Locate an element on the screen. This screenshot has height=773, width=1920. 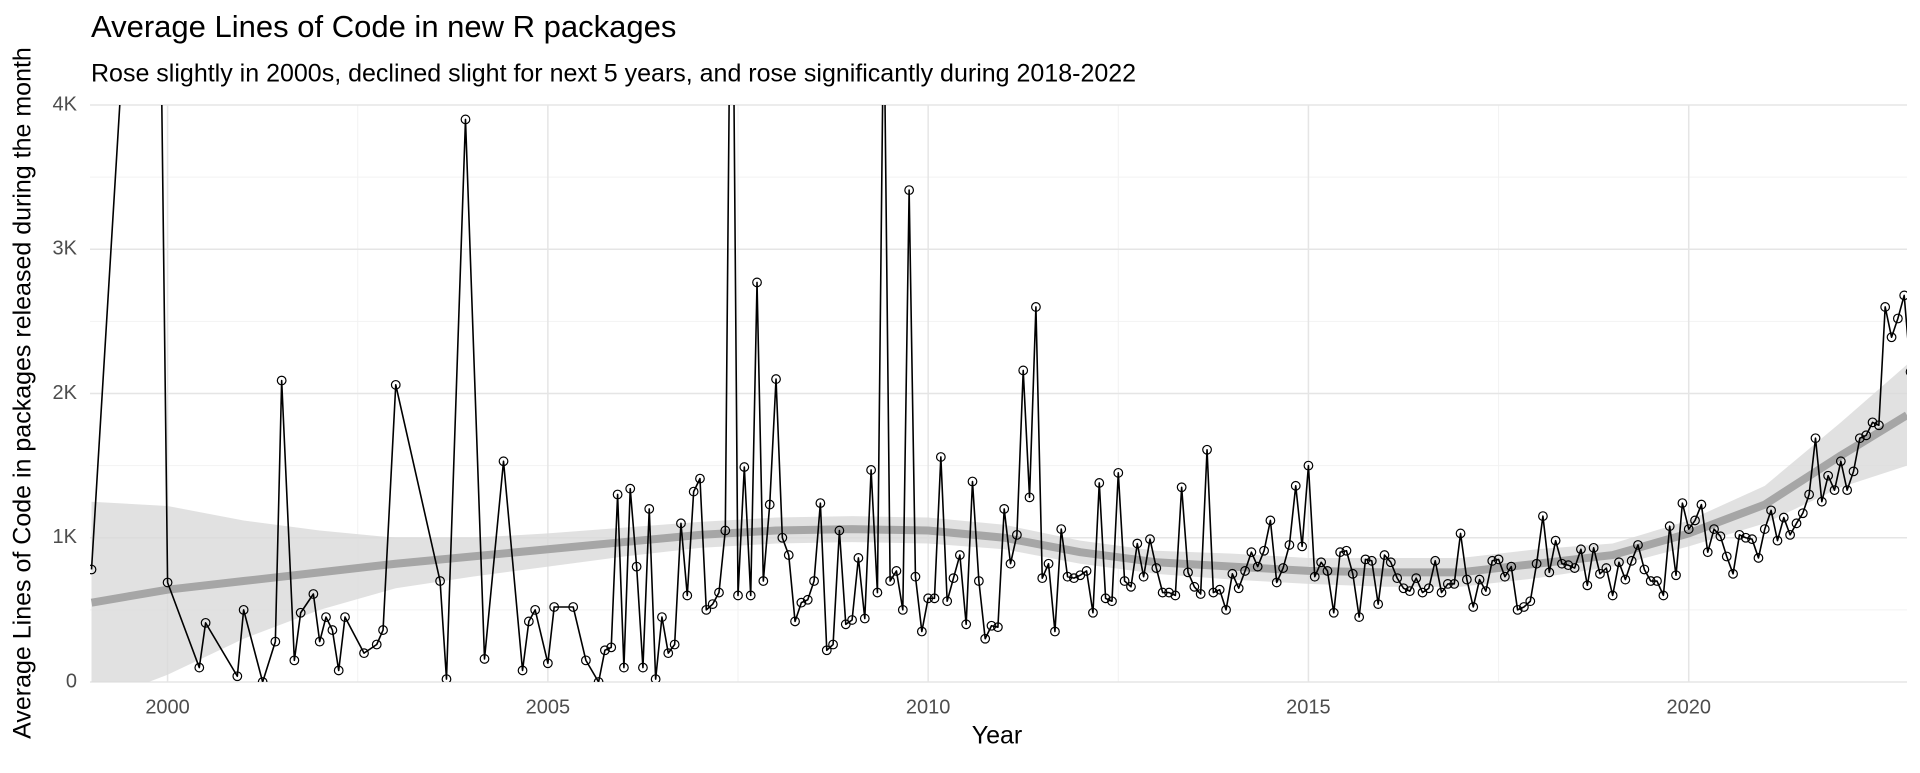
y-tick-label: 2K is located at coordinates (65, 393).